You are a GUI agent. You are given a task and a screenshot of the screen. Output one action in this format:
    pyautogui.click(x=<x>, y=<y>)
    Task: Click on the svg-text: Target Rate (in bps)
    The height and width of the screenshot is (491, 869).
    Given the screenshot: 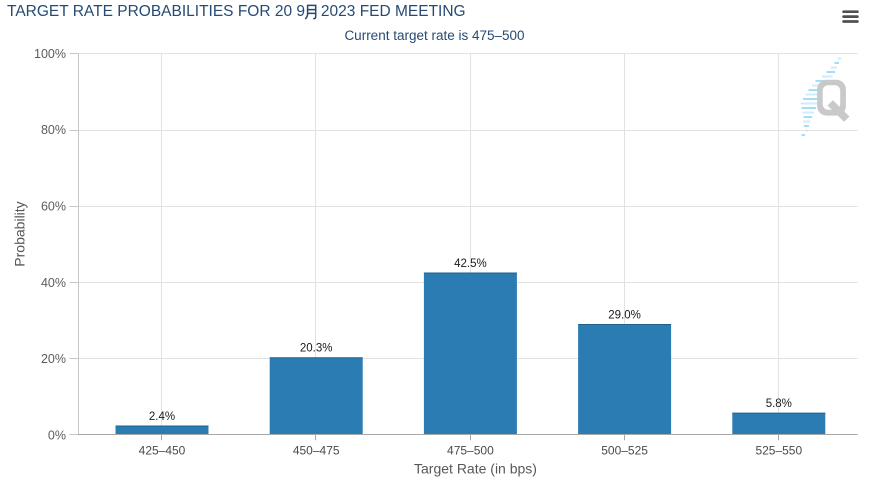 What is the action you would take?
    pyautogui.click(x=475, y=468)
    